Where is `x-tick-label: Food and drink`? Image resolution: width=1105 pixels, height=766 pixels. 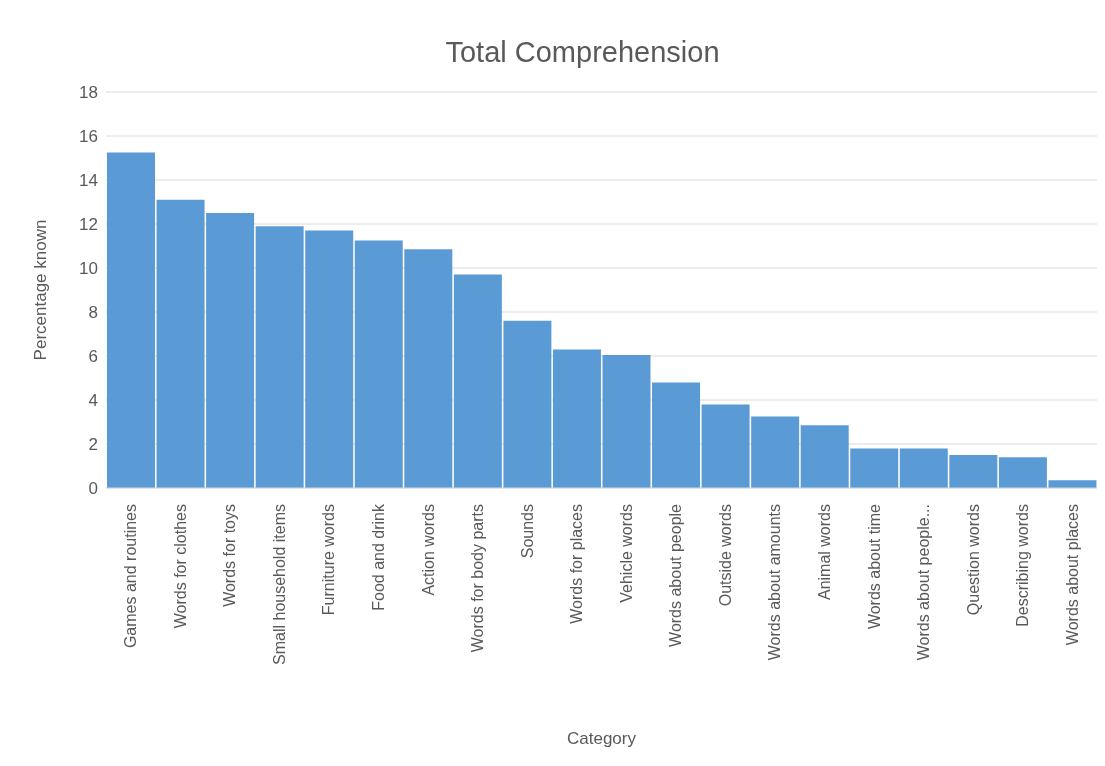
x-tick-label: Food and drink is located at coordinates (379, 557).